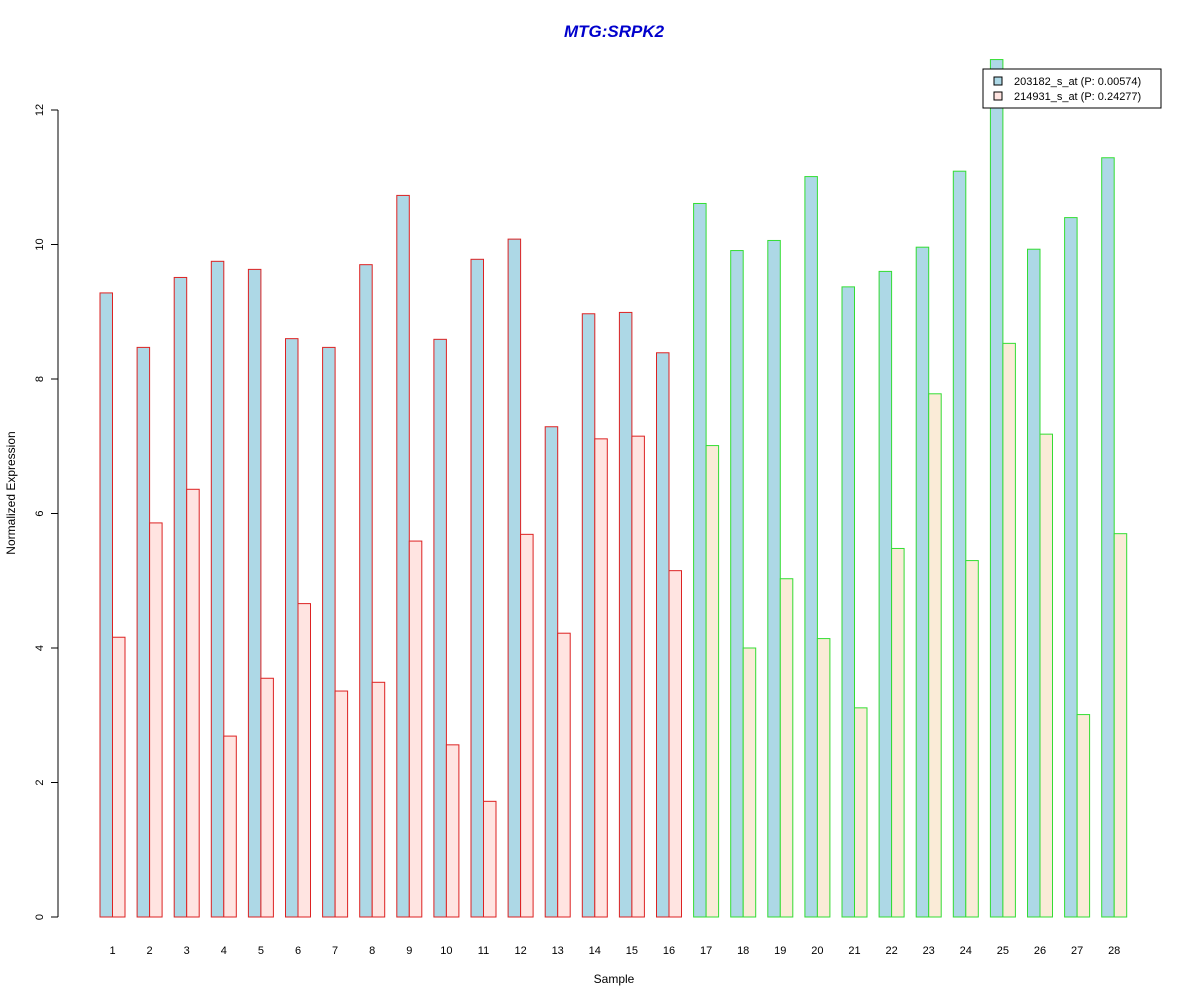 The height and width of the screenshot is (1000, 1200). What do you see at coordinates (614, 31) in the screenshot?
I see `chart-title: MTG:SRPK2` at bounding box center [614, 31].